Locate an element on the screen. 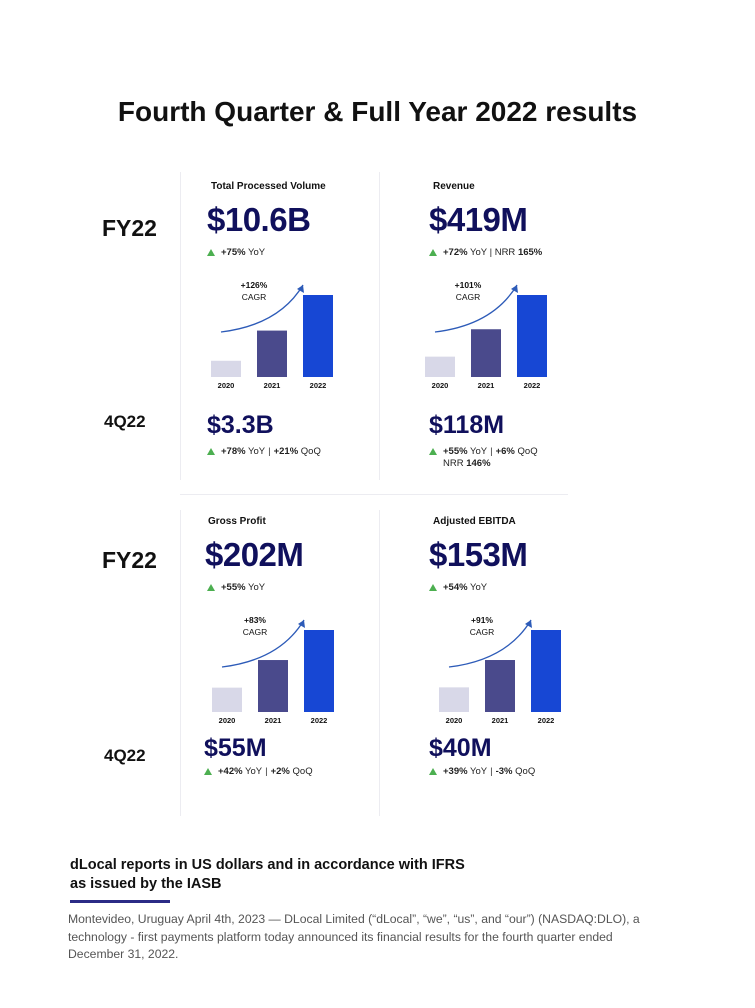 The height and width of the screenshot is (1008, 755). bar-chart: 2020 2021 2022 +101% CAGR is located at coordinates (486, 335).